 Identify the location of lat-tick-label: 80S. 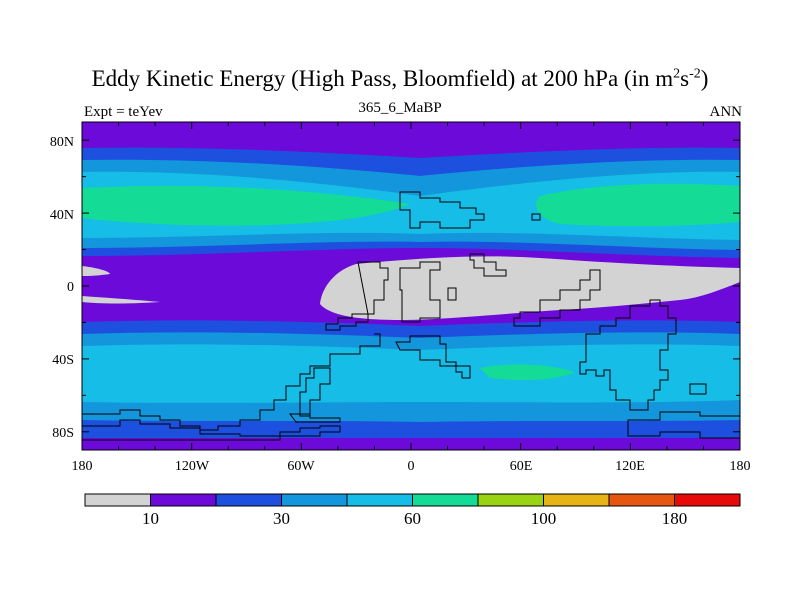
(63, 433).